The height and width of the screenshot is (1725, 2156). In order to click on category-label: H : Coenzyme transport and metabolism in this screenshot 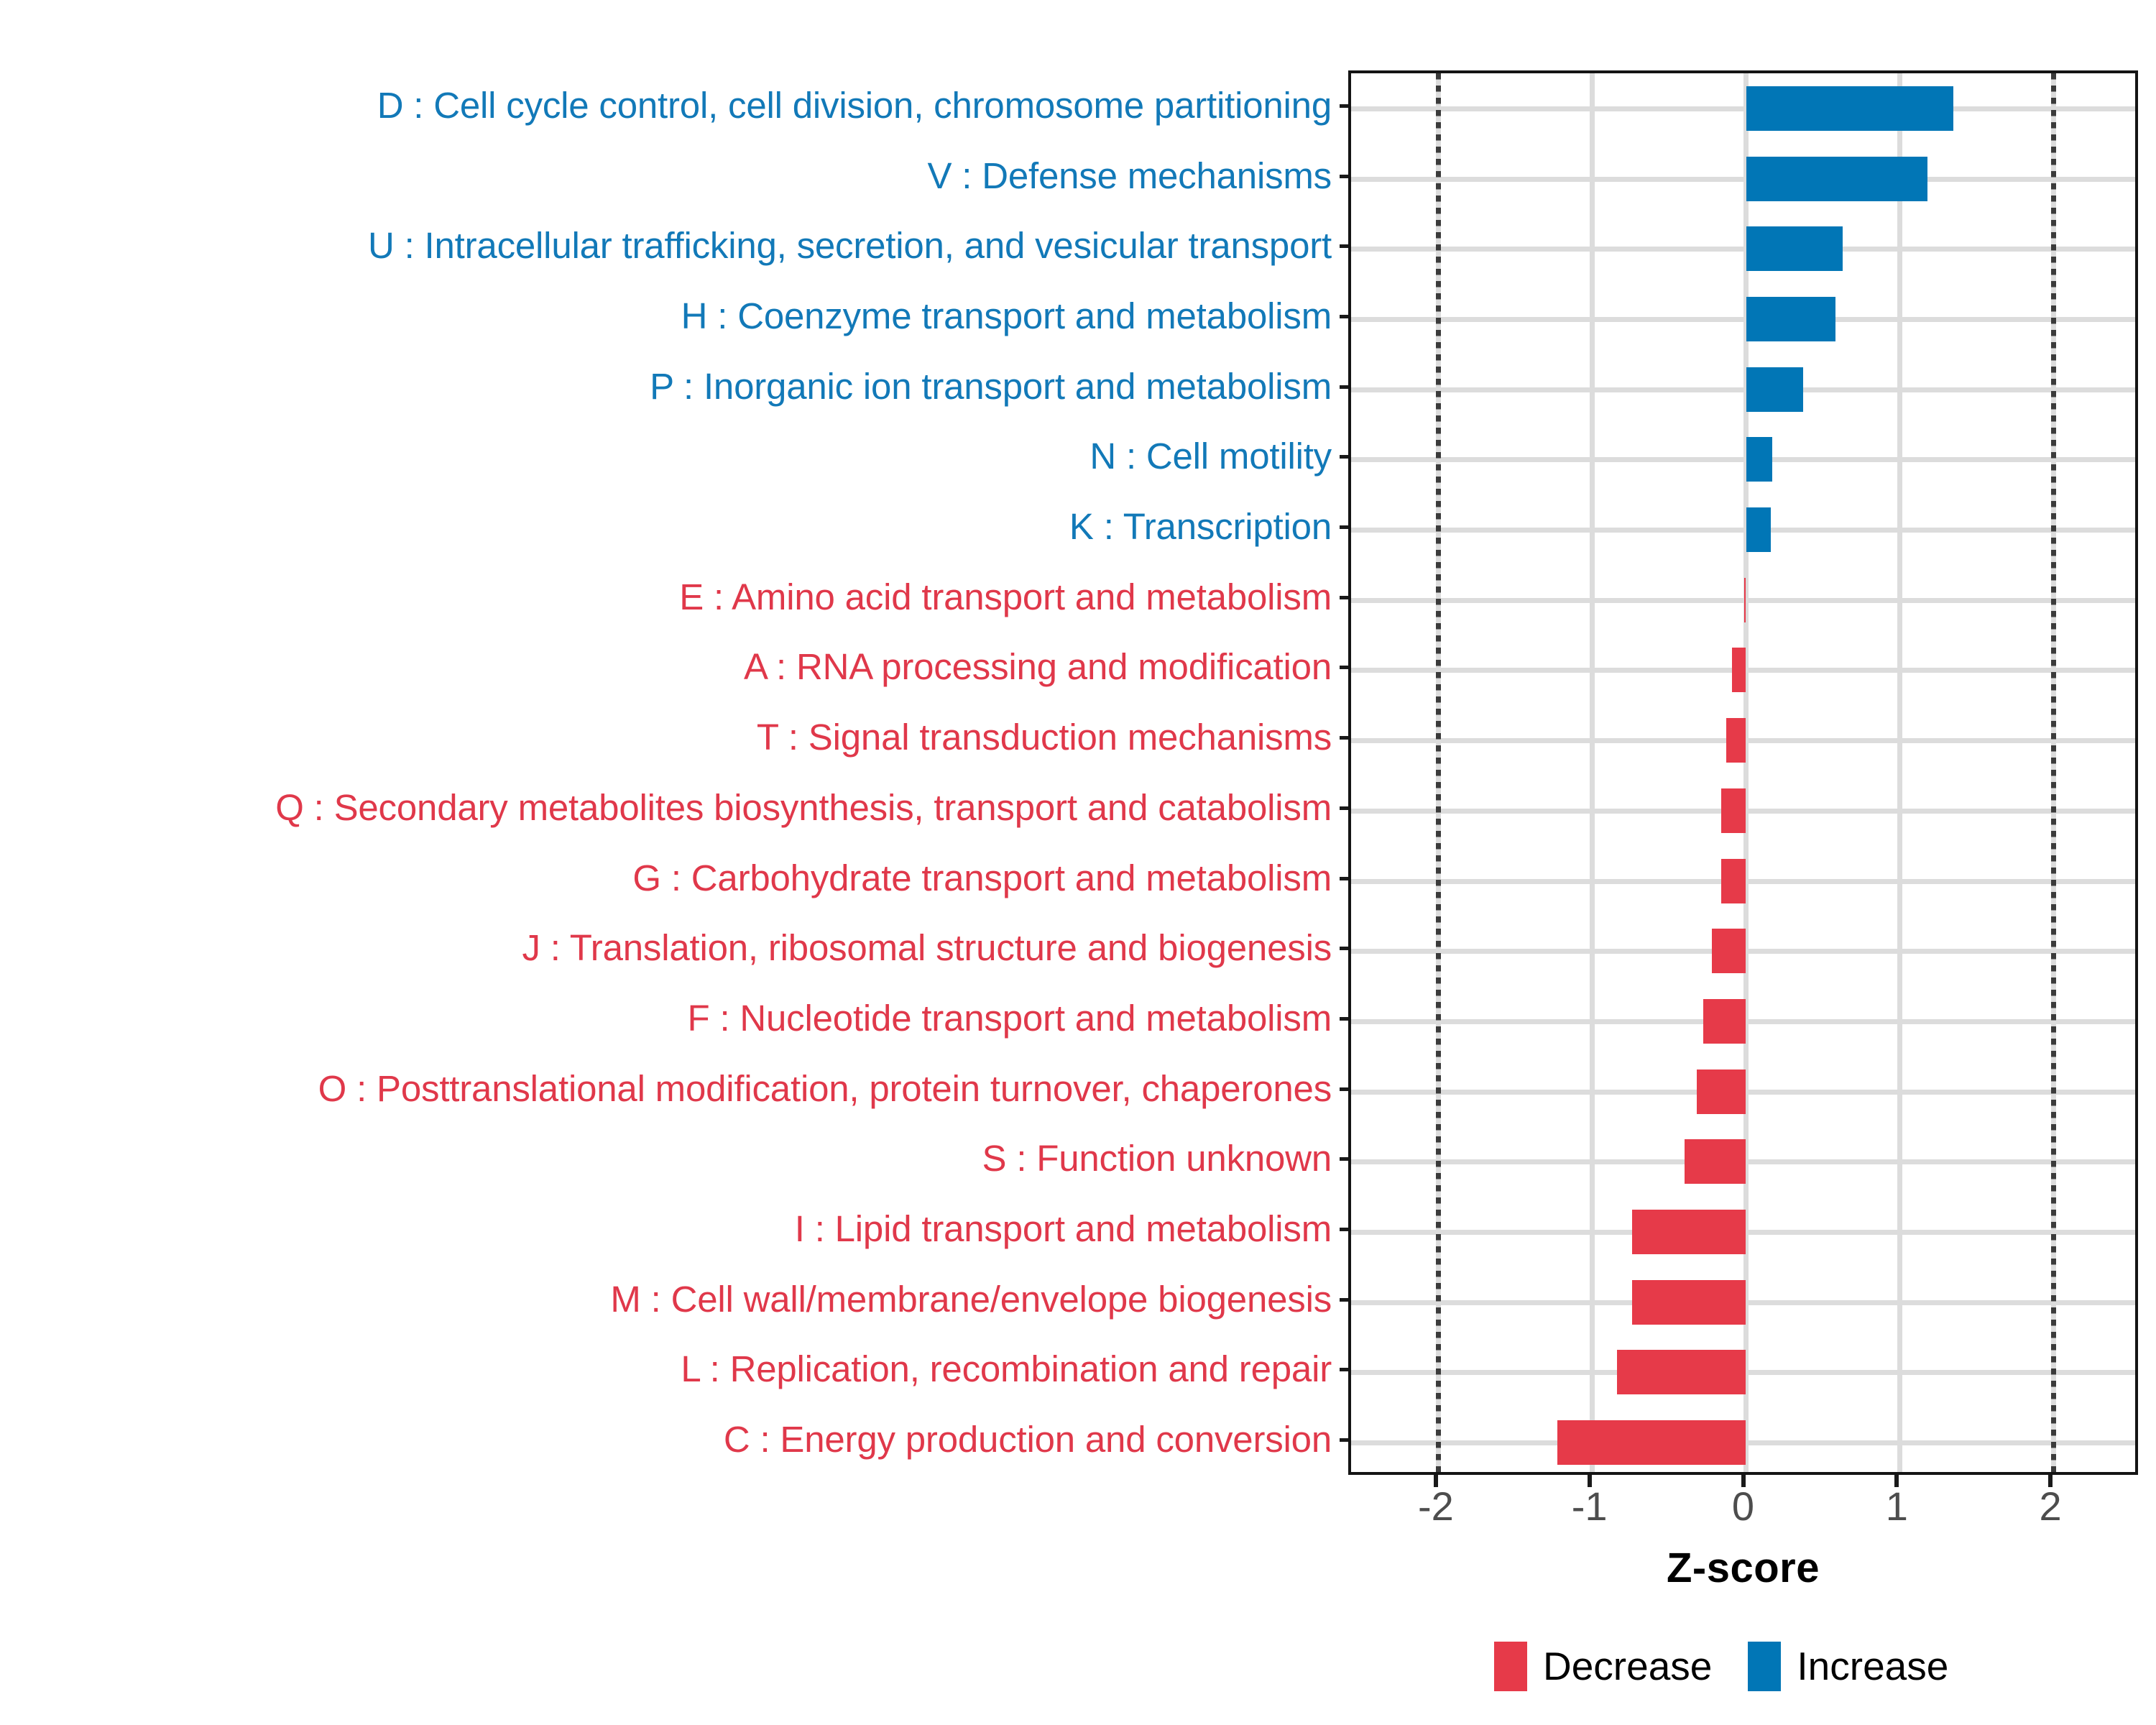, I will do `click(1007, 315)`.